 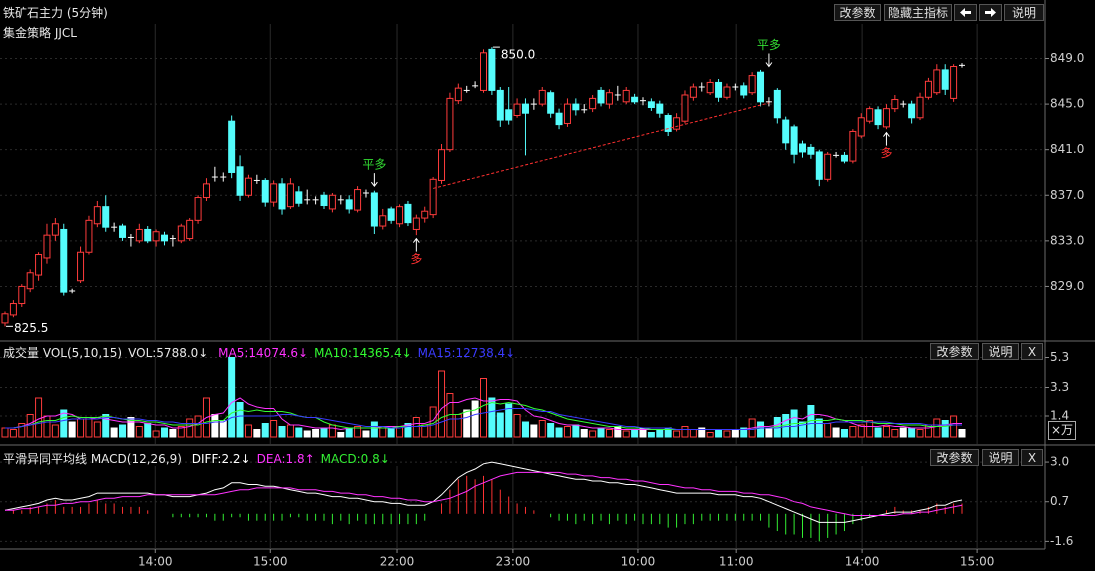 What do you see at coordinates (513, 562) in the screenshot?
I see `x-tick-label: 23:00` at bounding box center [513, 562].